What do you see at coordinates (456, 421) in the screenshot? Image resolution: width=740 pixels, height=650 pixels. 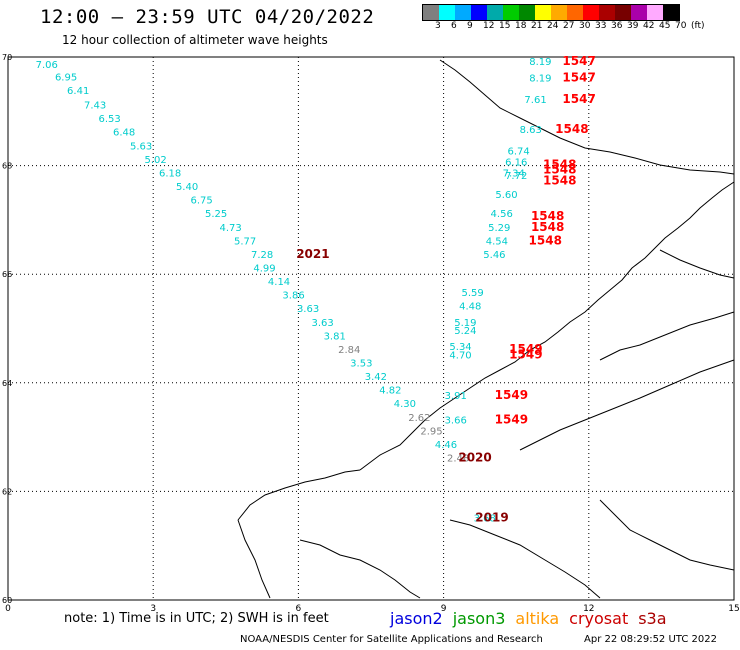 I see `wave-height-value: 3.66` at bounding box center [456, 421].